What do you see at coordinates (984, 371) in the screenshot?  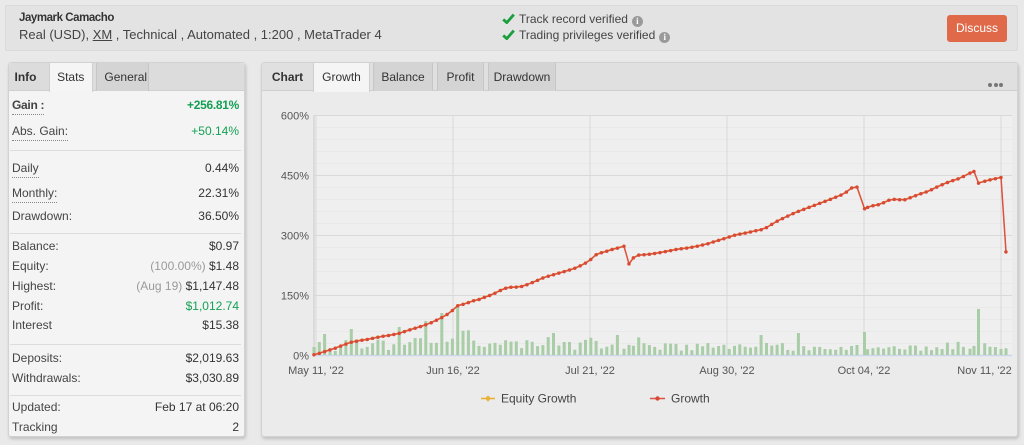 I see `svg-text: Nov 11, '22` at bounding box center [984, 371].